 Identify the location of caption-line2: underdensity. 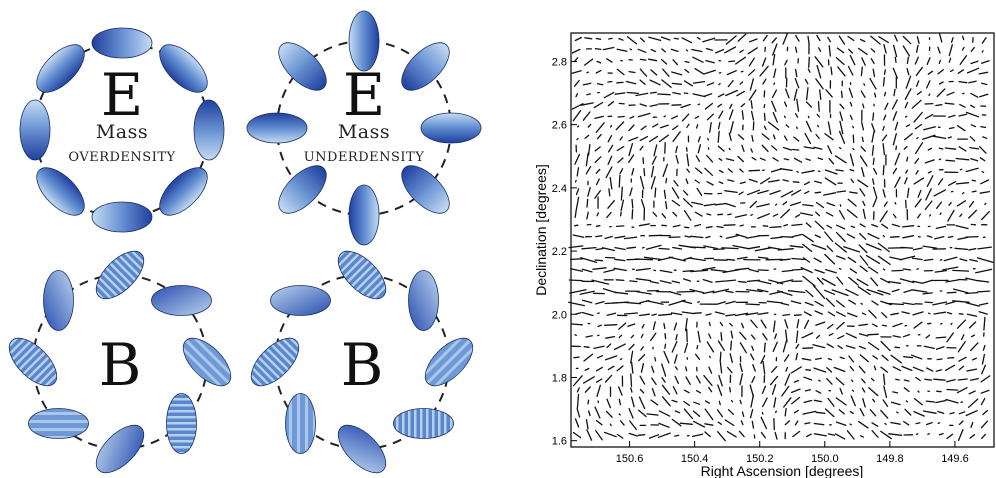
(364, 155).